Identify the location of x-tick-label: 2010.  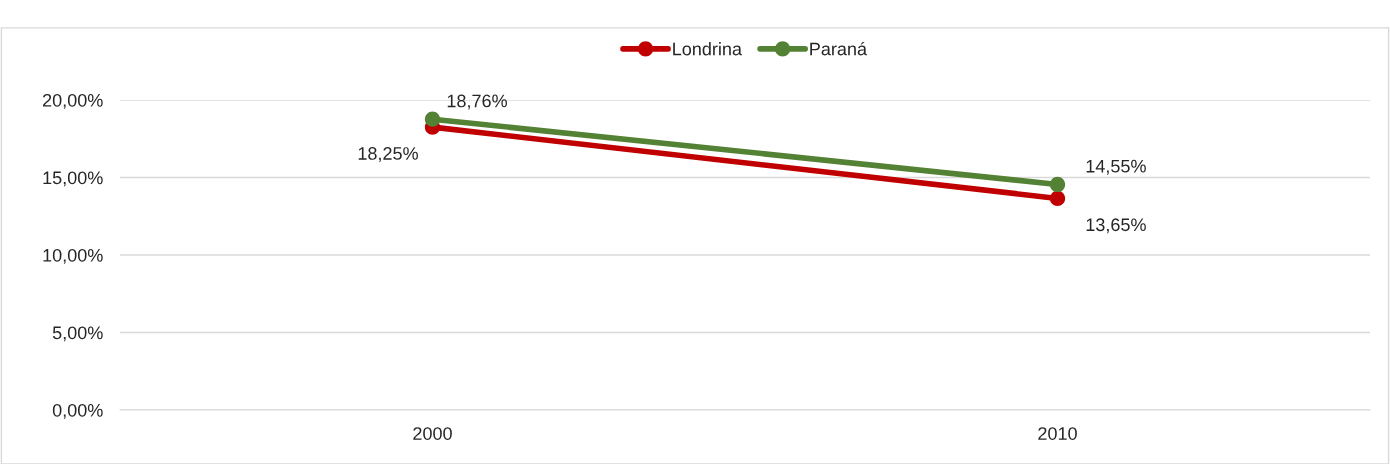
(1057, 433).